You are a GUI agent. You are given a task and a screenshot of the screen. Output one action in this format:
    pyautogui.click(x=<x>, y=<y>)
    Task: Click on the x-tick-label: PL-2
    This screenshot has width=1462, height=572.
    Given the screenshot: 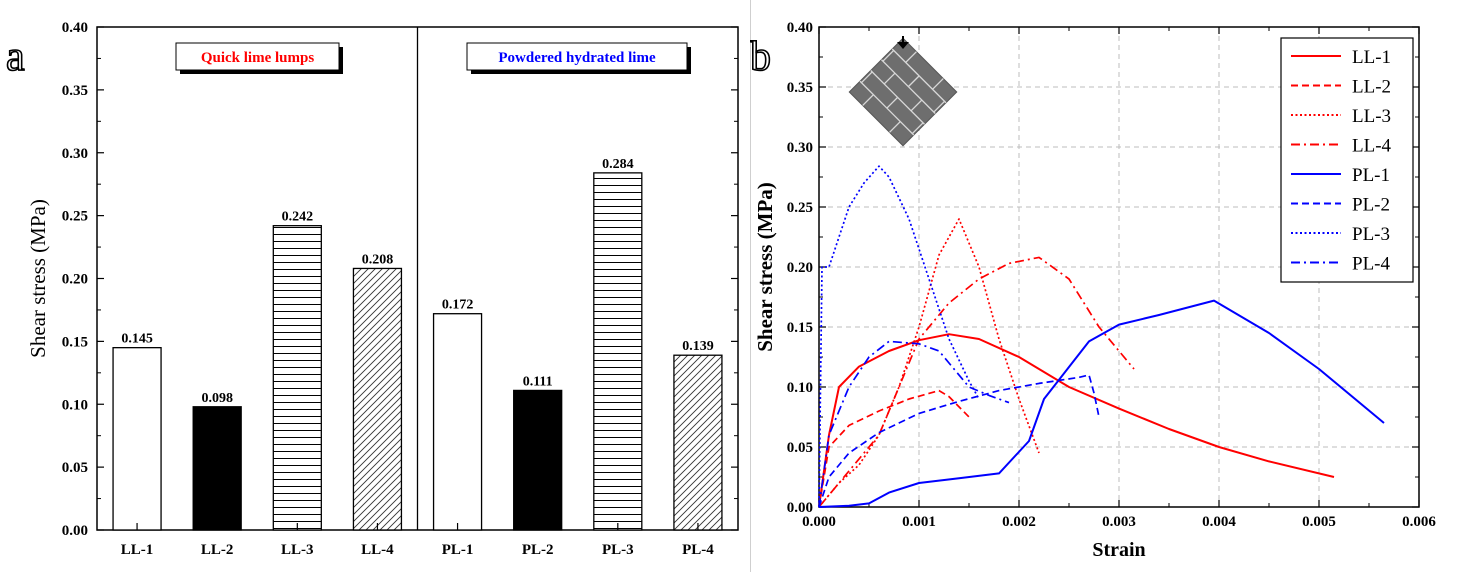 What is the action you would take?
    pyautogui.click(x=538, y=550)
    